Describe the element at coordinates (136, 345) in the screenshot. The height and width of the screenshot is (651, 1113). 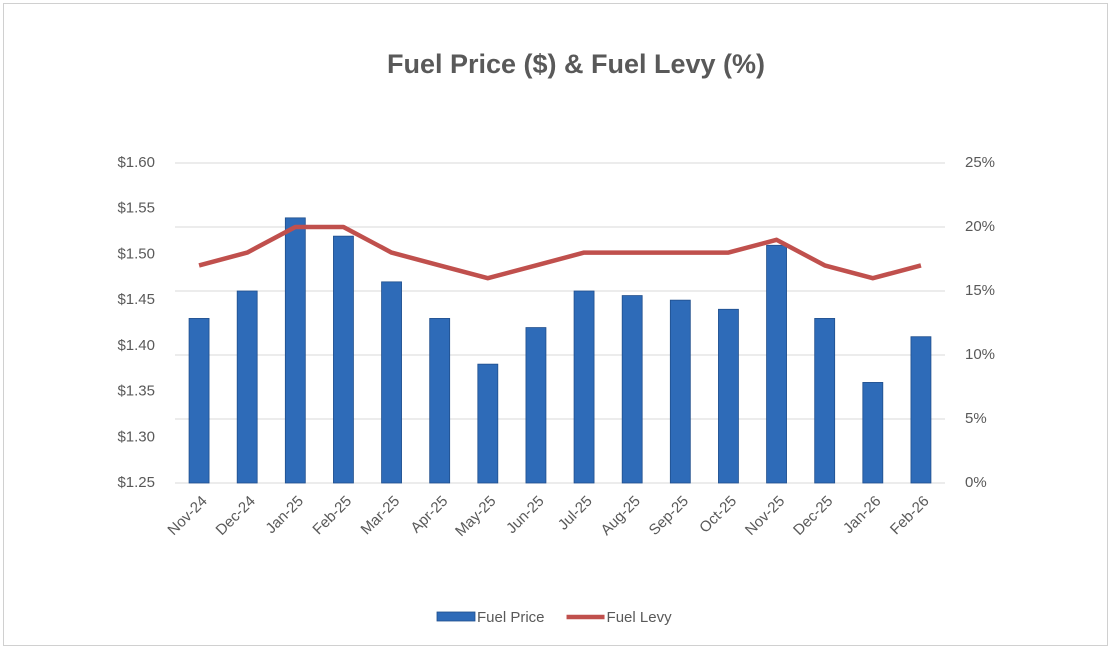
I see `y-tick-label: $1.40` at that location.